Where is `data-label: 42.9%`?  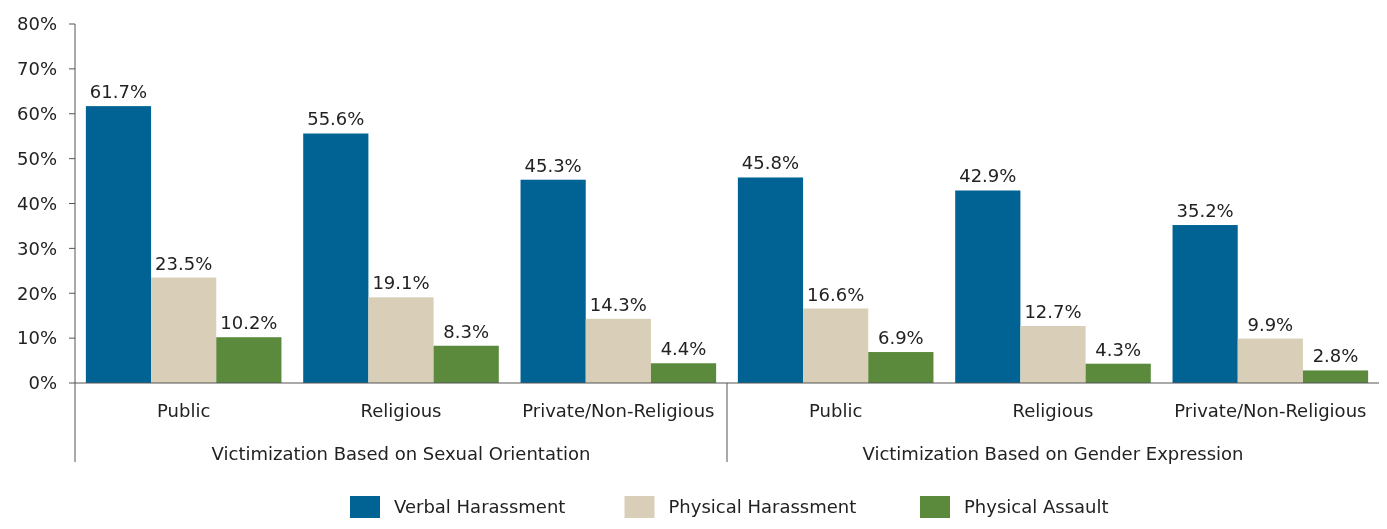 data-label: 42.9% is located at coordinates (988, 176).